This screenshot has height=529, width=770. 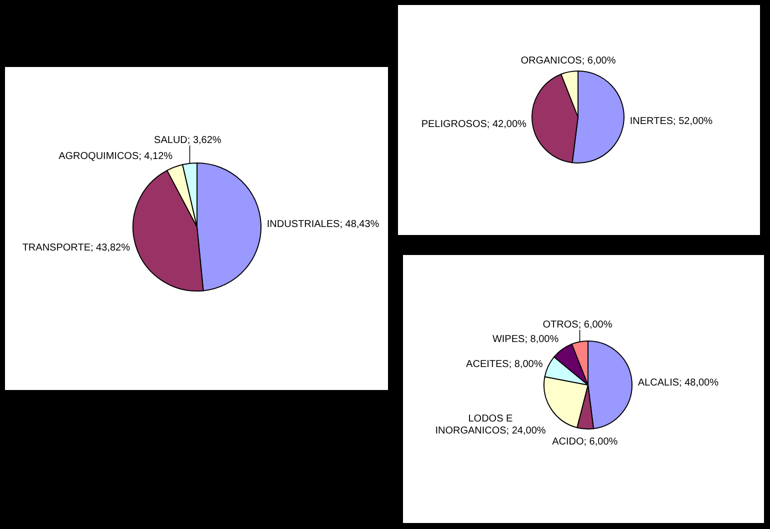 I want to click on slice-label: OTROS; 6,00%, so click(x=577, y=324).